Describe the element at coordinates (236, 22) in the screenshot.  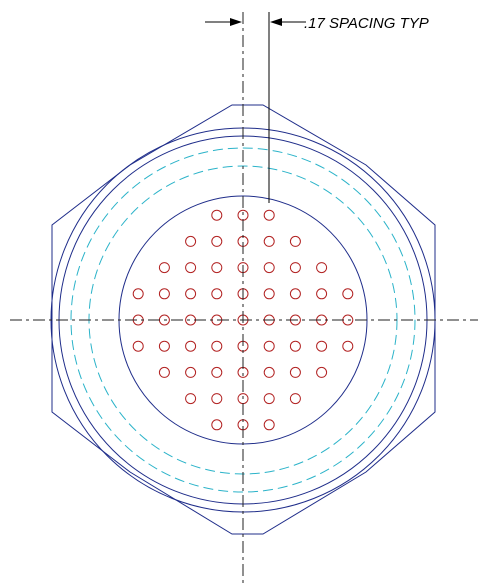
I see `dimension-arrow-left-icon` at that location.